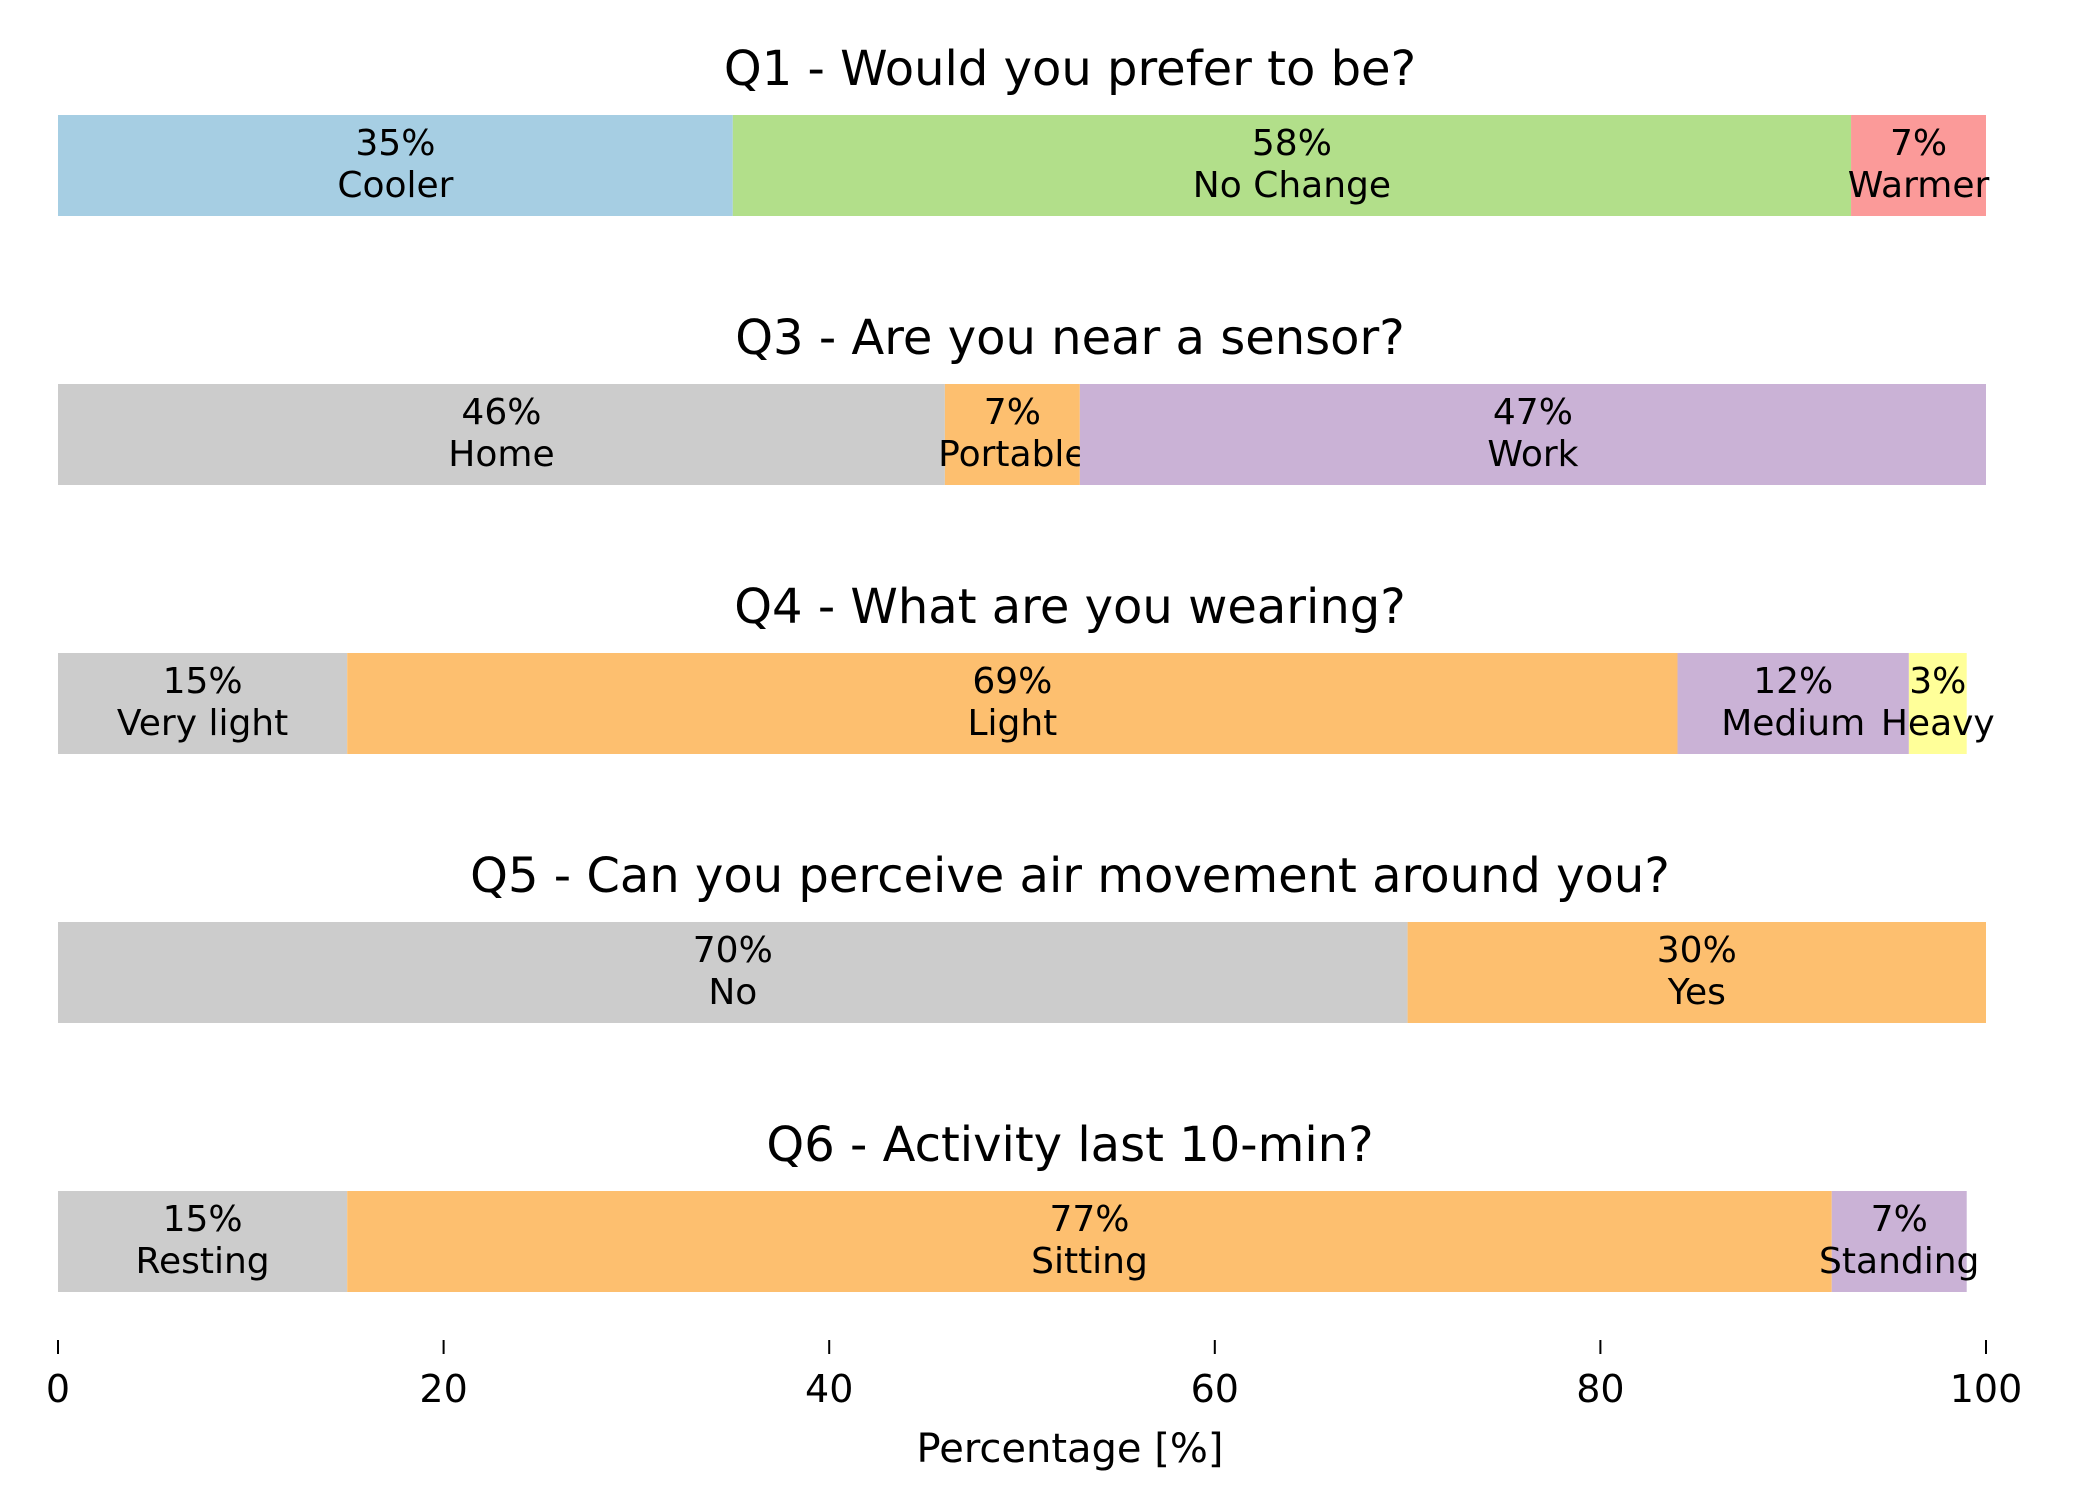 The height and width of the screenshot is (1500, 2100). Describe the element at coordinates (501, 412) in the screenshot. I see `segment-value-label: 46%` at that location.